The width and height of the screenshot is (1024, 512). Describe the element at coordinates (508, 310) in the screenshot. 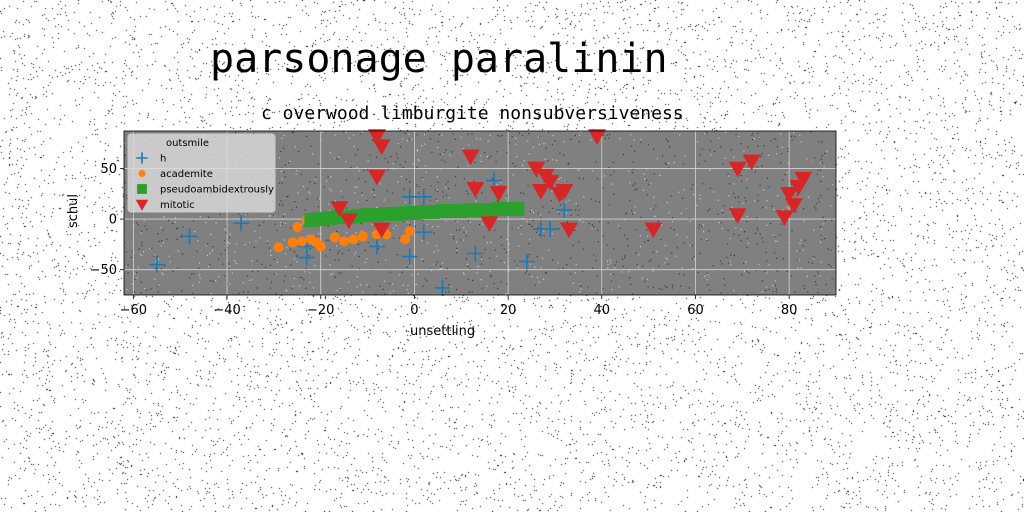

I see `x-tick-label: 20` at that location.